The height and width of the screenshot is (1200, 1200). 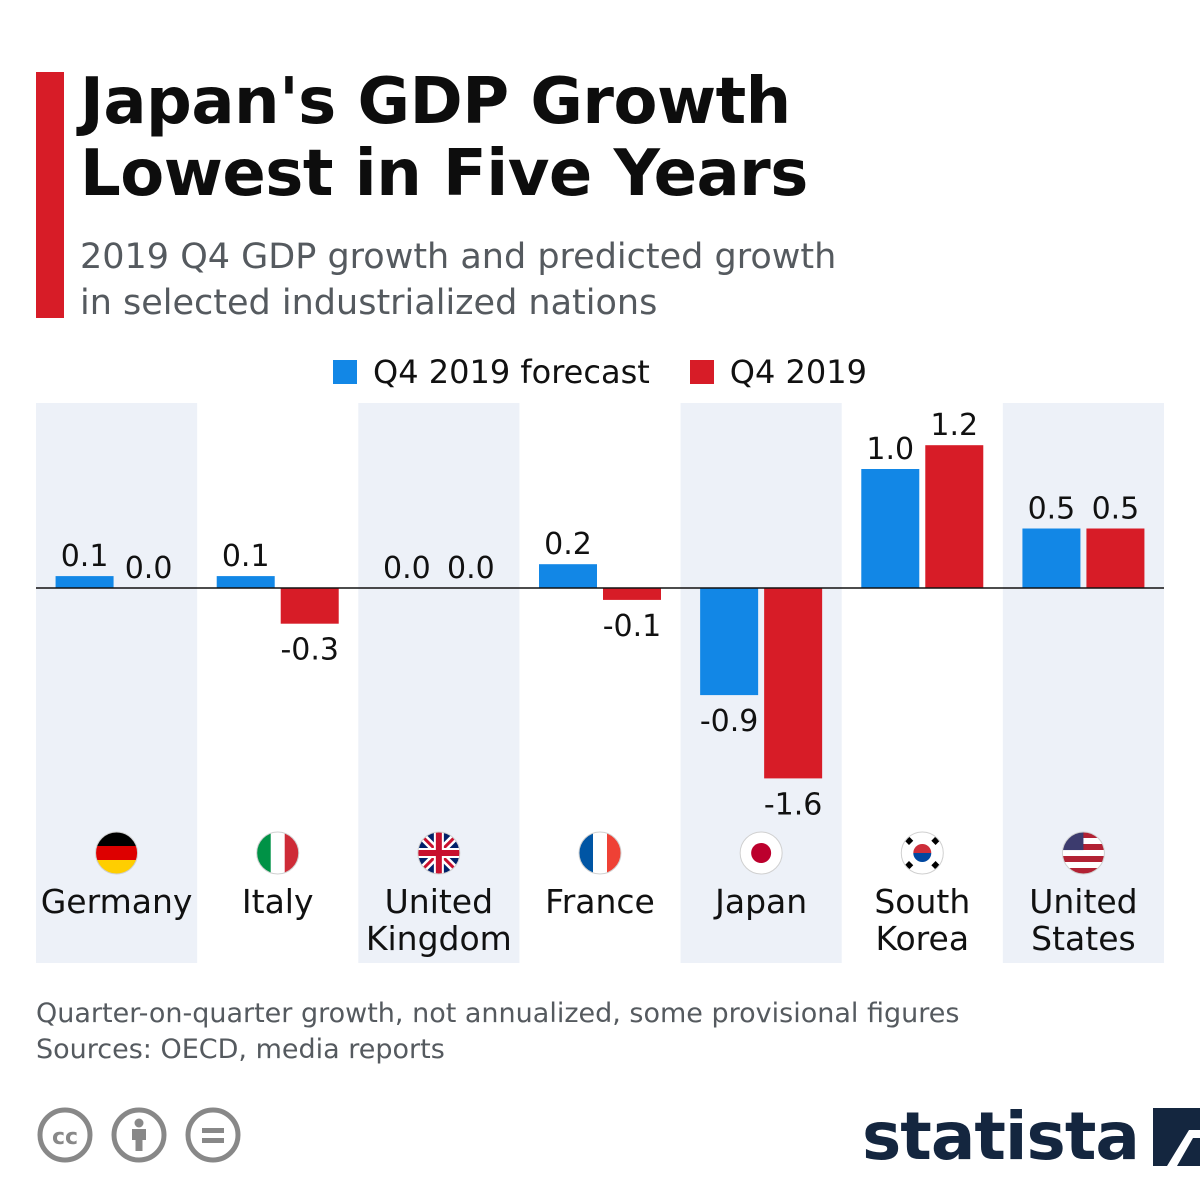 I want to click on japan-flag-icon, so click(x=761, y=853).